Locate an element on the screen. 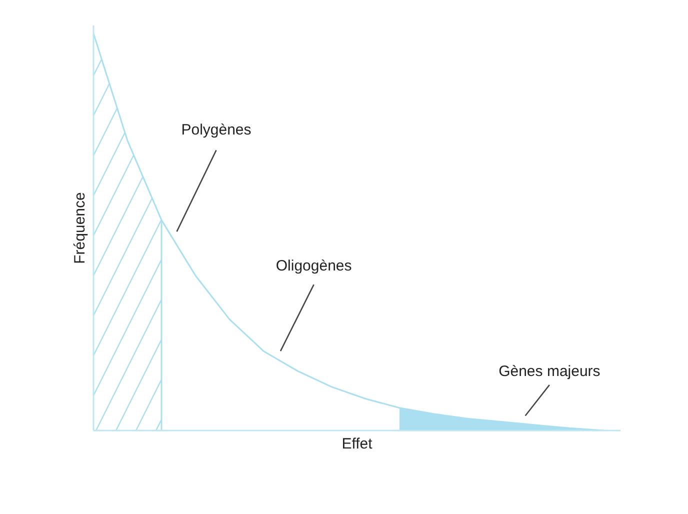  y-axis-title: Fréquence is located at coordinates (80, 228).